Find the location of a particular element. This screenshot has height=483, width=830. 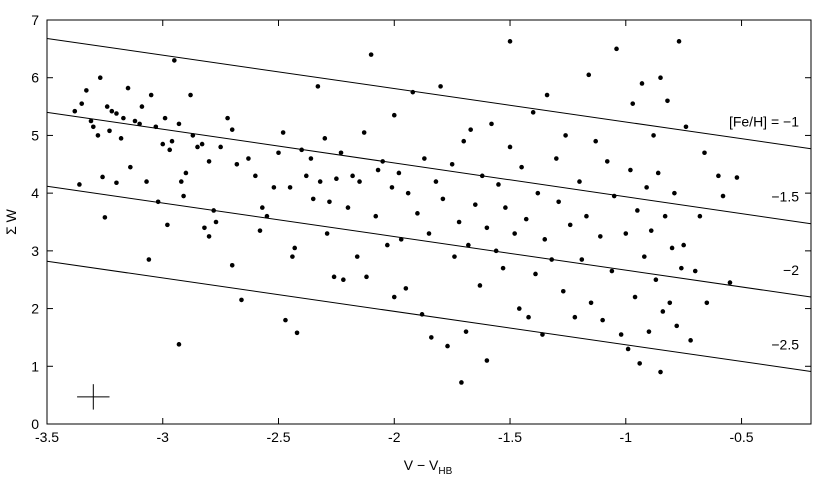

line-label: −2.5 is located at coordinates (785, 344).